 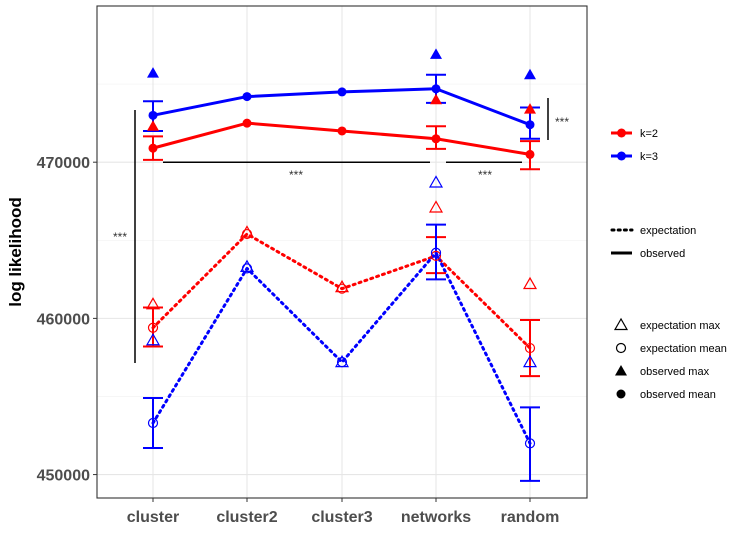 What do you see at coordinates (621, 394) in the screenshot?
I see `legend-shape-observed-mean` at bounding box center [621, 394].